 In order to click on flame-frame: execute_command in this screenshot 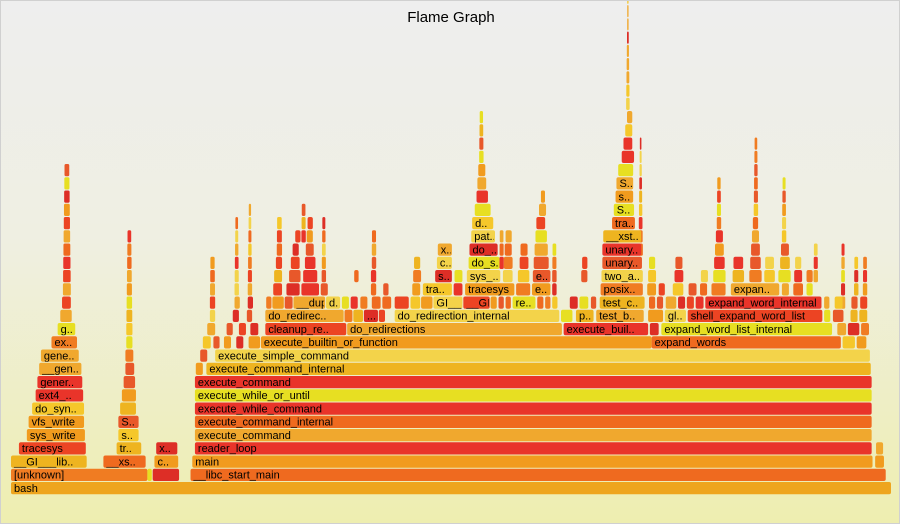, I will do `click(533, 382)`.